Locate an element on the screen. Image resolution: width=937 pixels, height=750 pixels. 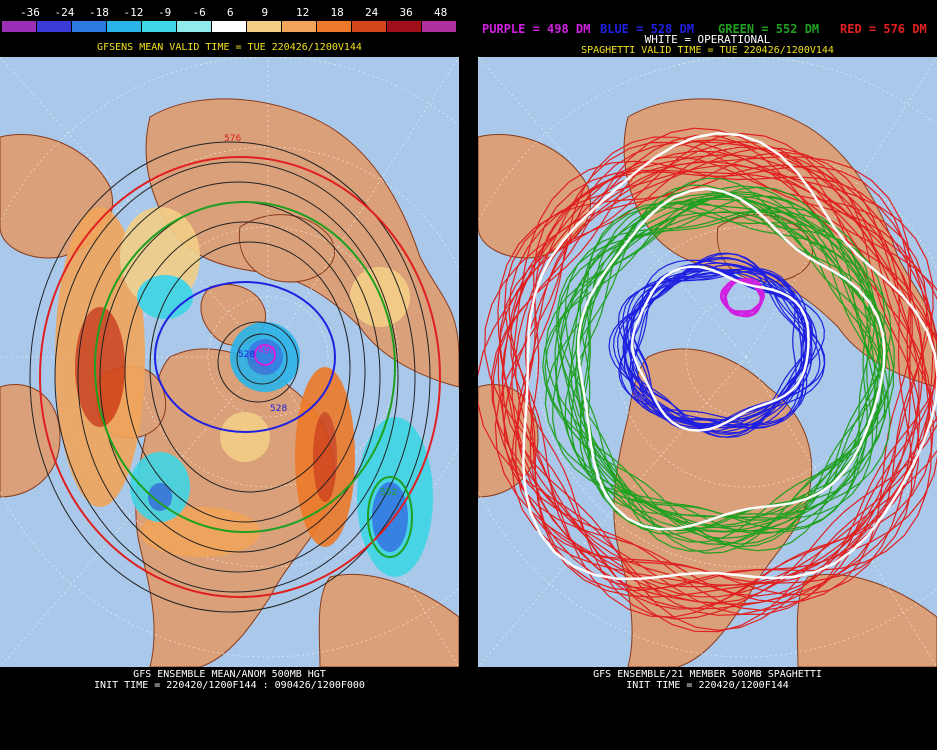
scale-label: 9 is located at coordinates (265, 12).